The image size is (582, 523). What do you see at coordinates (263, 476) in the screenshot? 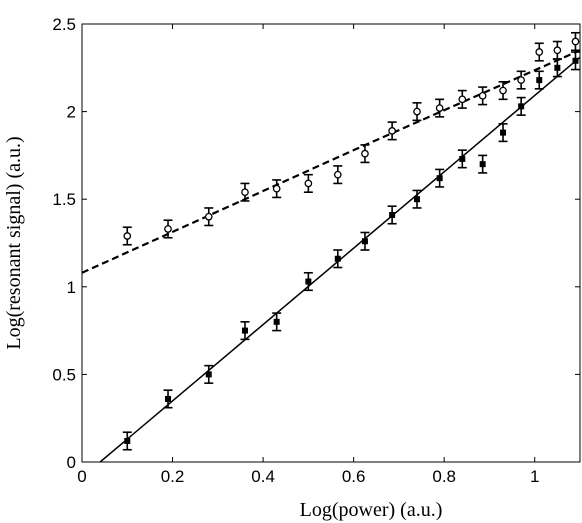
I see `x-tick-label: 0.4` at bounding box center [263, 476].